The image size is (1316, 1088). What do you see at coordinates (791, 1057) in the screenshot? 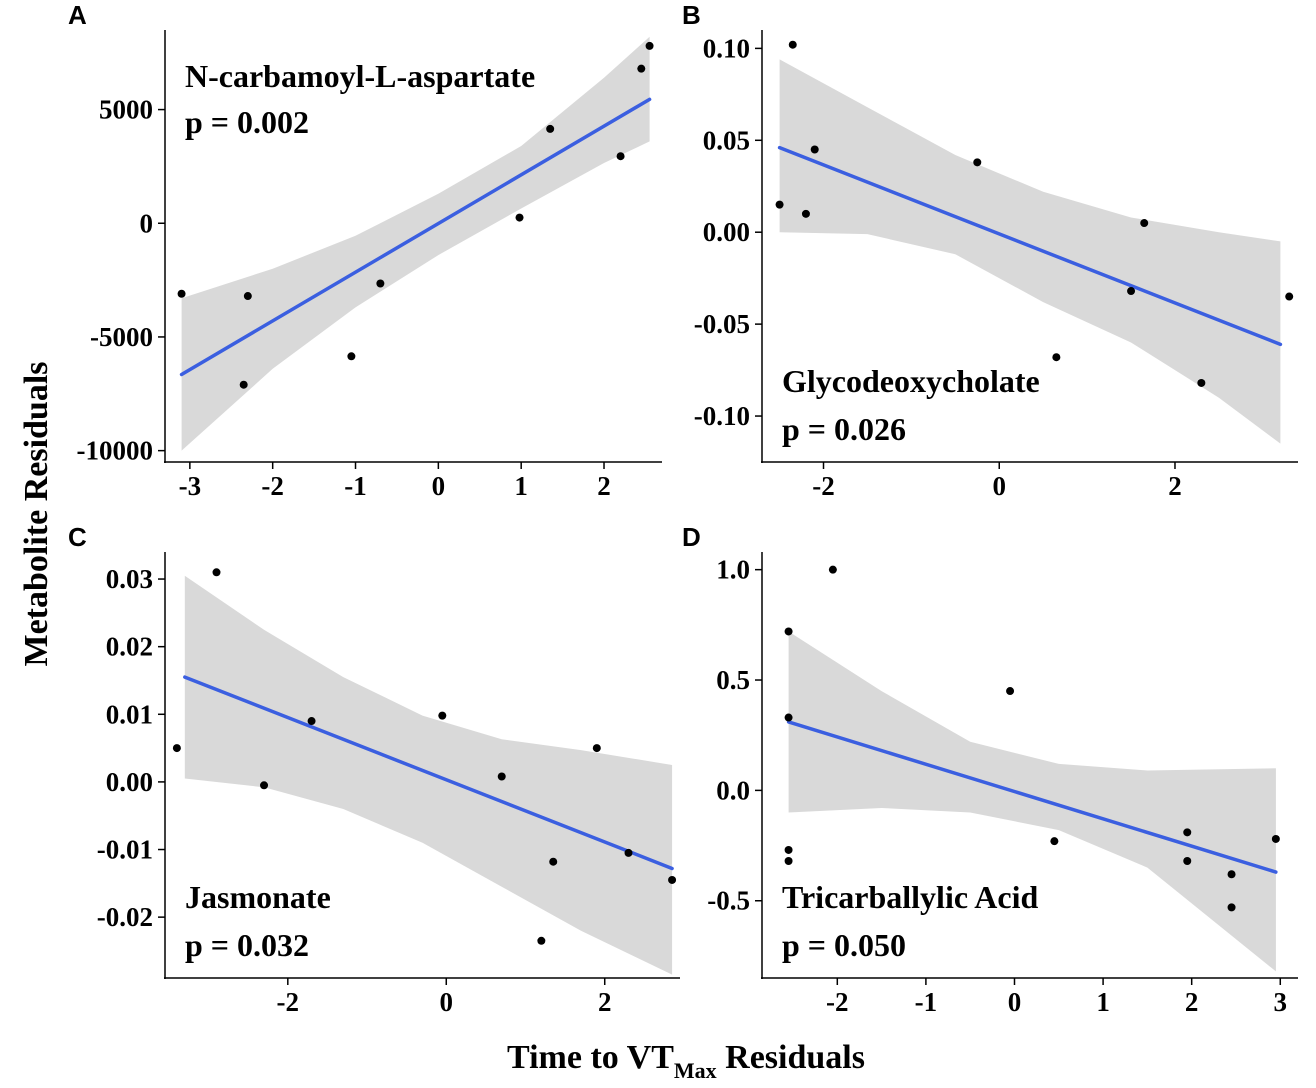
I see `x-axis-title-tail: Residuals` at bounding box center [791, 1057].